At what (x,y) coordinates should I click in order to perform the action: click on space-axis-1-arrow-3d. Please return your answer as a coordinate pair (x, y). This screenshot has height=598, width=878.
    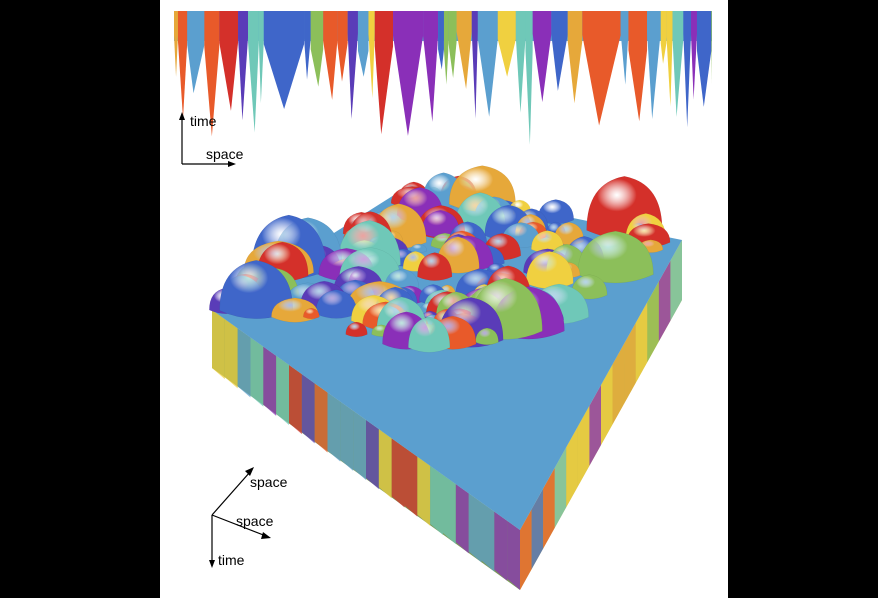
    Looking at the image, I should click on (231, 493).